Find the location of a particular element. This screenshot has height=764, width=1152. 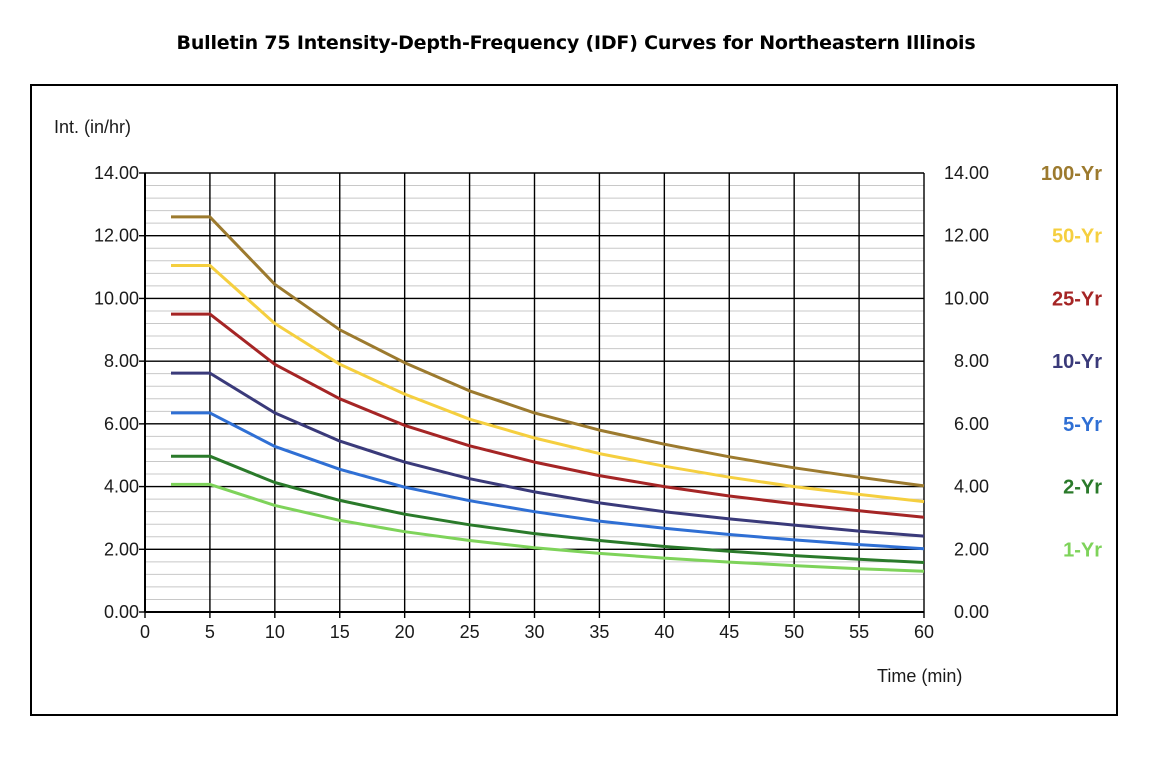

legend-entry-100-yr: 100-Yr is located at coordinates (1071, 174).